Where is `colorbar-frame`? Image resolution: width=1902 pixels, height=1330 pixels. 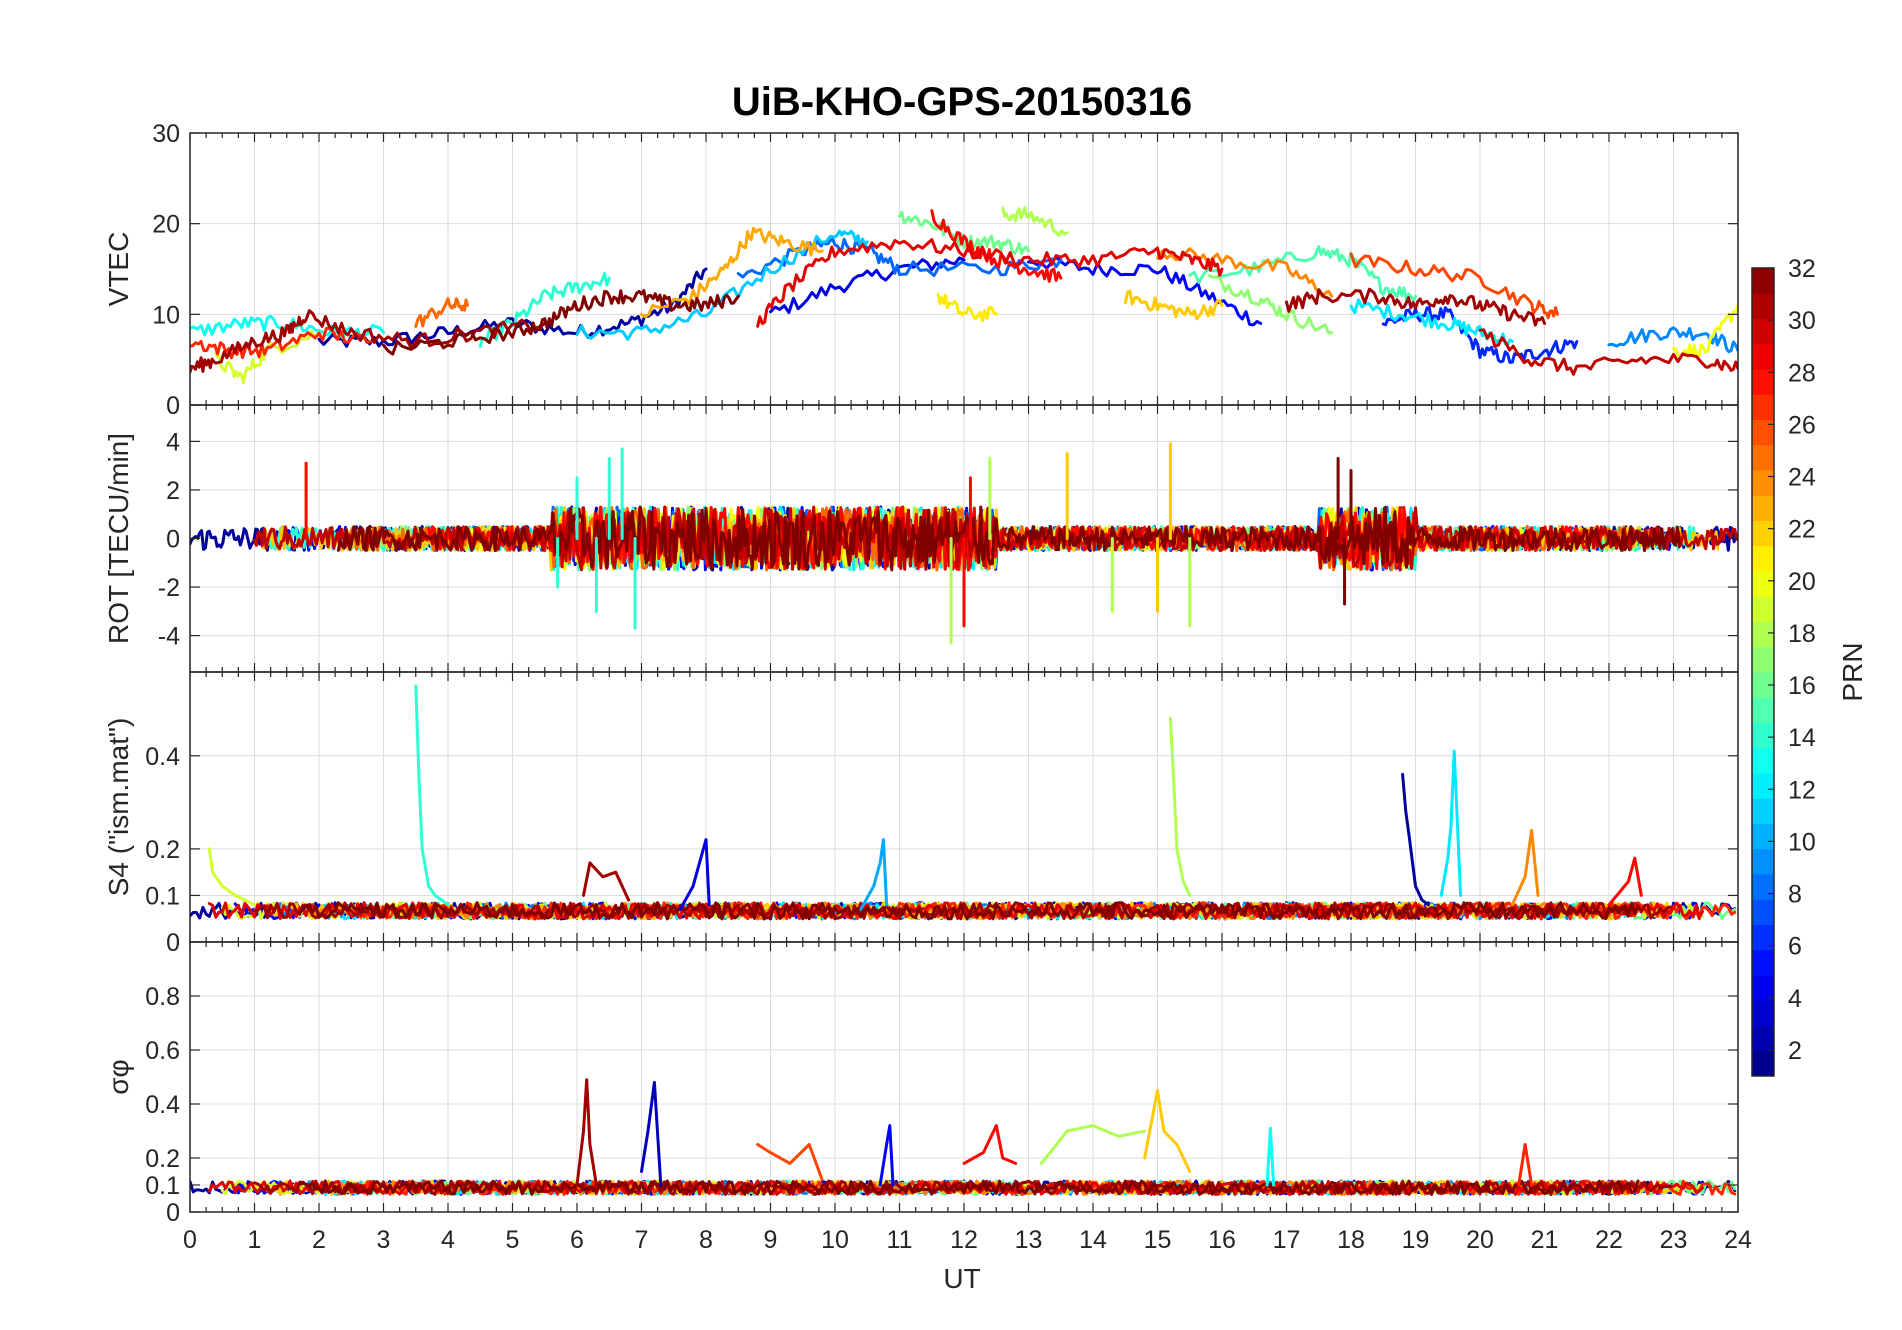 colorbar-frame is located at coordinates (1763, 672).